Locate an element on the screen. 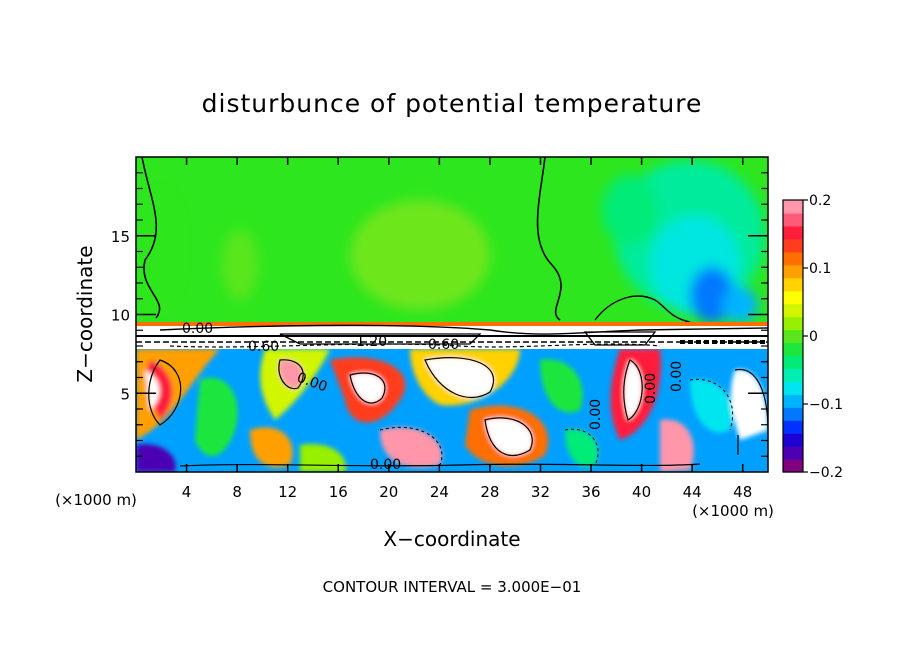 This screenshot has width=904, height=654. x-tick-label: 4 is located at coordinates (187, 492).